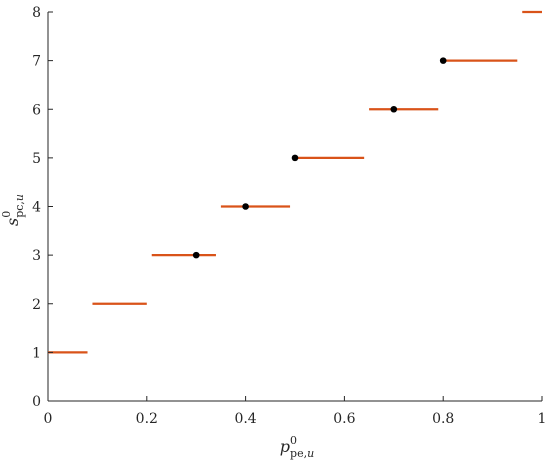 The width and height of the screenshot is (550, 461). Describe the element at coordinates (245, 419) in the screenshot. I see `x-tick-label: 0.4` at that location.